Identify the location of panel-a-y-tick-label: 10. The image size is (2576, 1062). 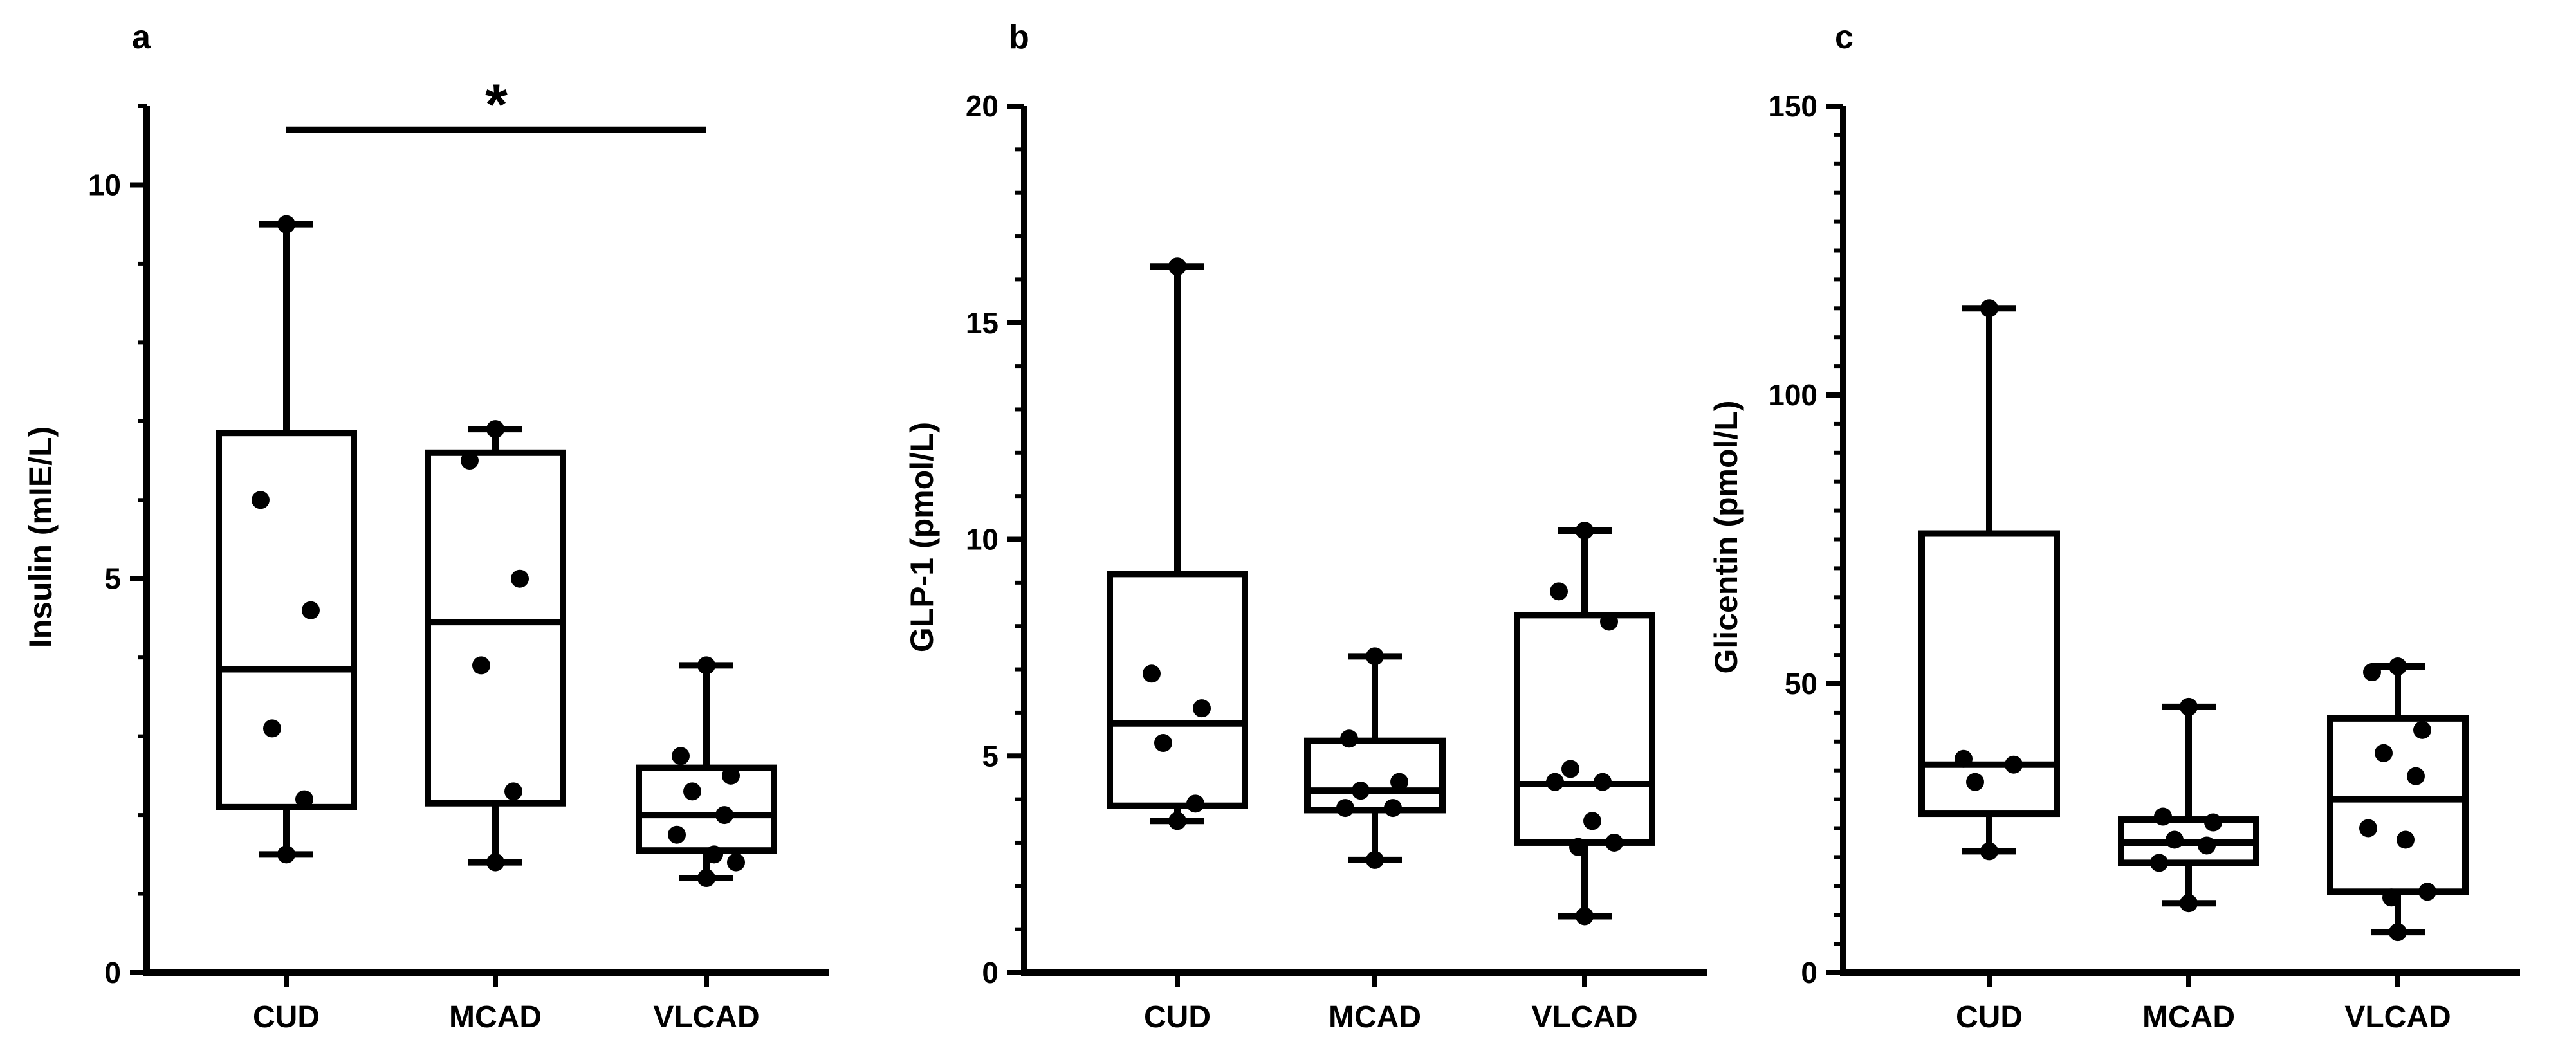
(104, 184).